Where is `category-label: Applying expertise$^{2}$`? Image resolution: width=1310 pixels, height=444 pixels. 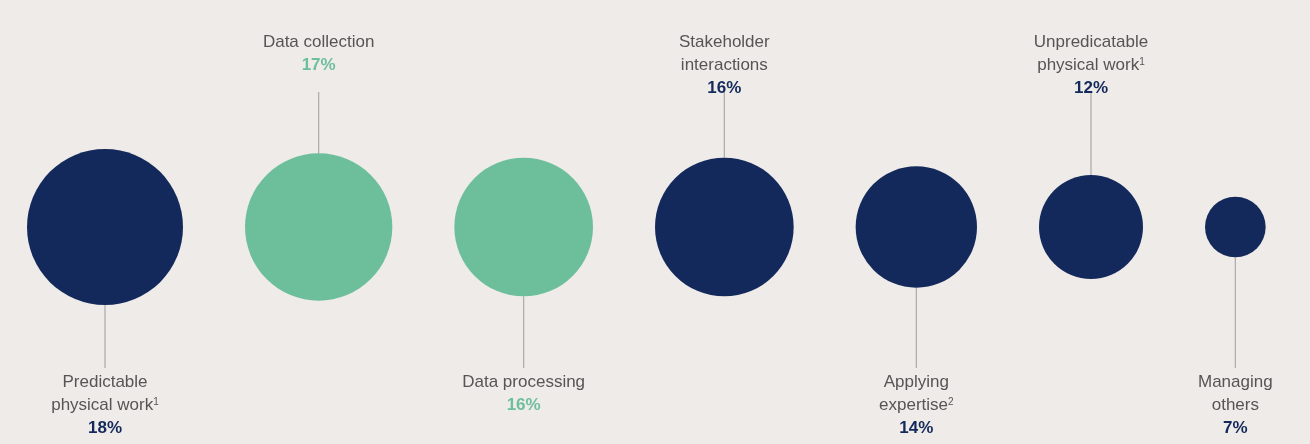
category-label: Applying expertise$^{2}$ is located at coordinates (917, 393).